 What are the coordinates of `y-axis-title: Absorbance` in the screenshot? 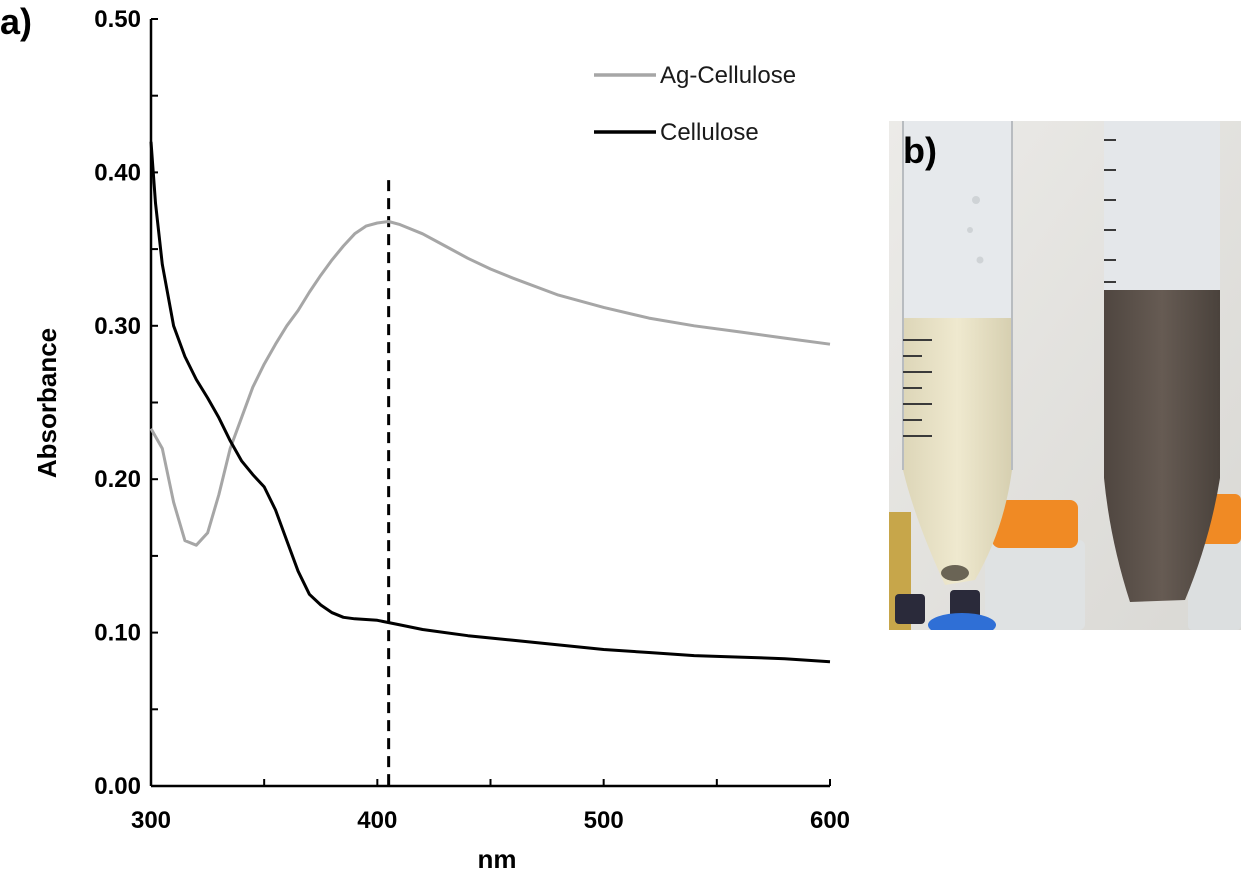 It's located at (47, 403).